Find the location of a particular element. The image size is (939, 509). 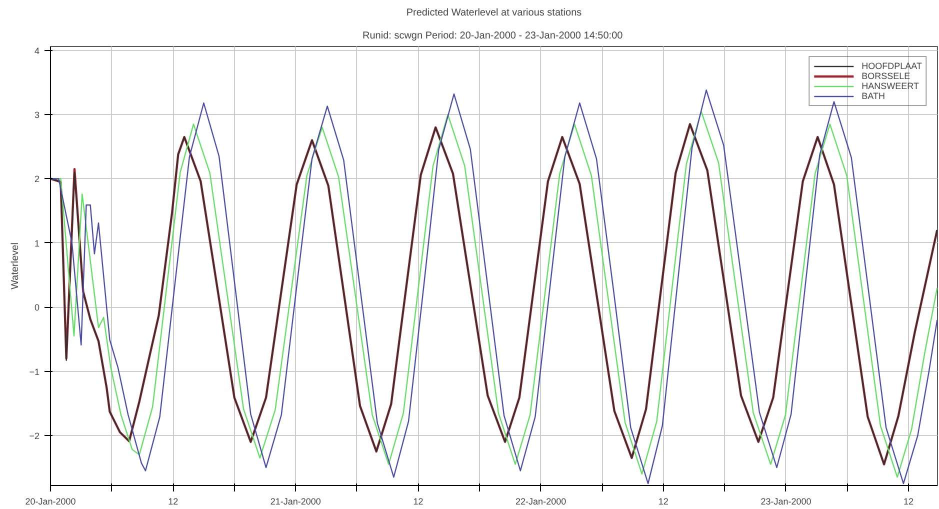

chart-subtitle: Runid: scwgn Period: 20-Jan-2000 - 23-Jan-2000 14:50:00 is located at coordinates (493, 36).